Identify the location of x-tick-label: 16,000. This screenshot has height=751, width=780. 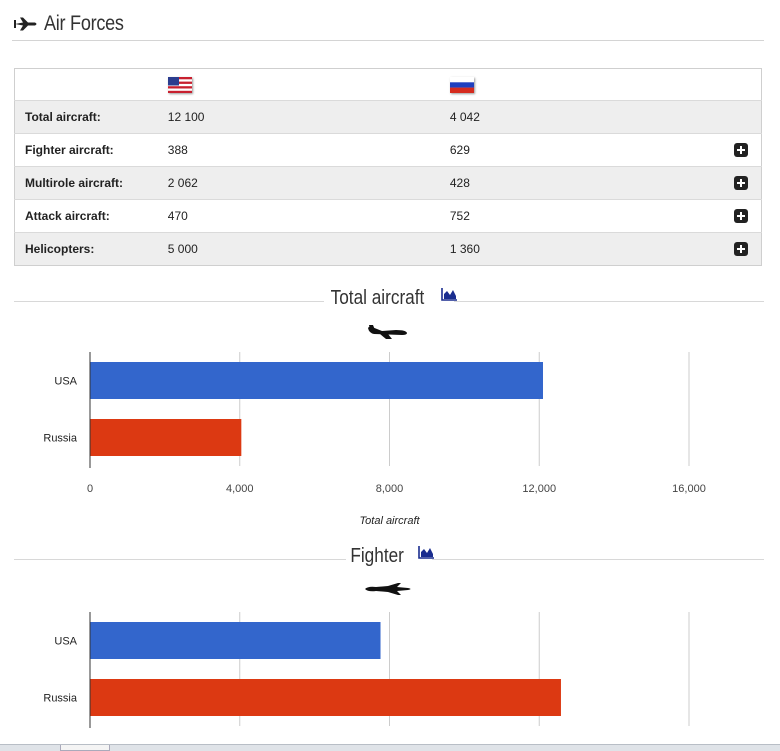
(689, 489).